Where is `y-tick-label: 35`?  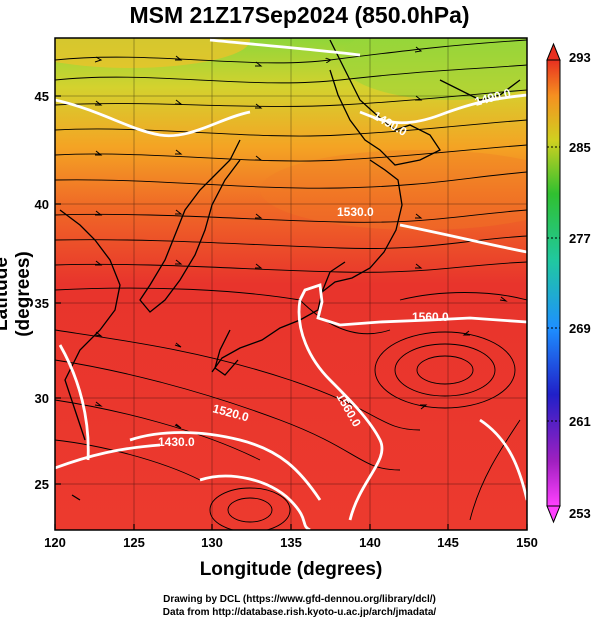
y-tick-label: 35 is located at coordinates (42, 303).